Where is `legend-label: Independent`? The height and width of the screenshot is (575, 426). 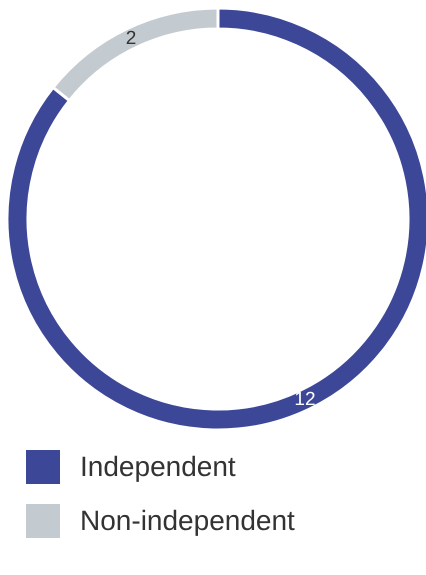 legend-label: Independent is located at coordinates (158, 467).